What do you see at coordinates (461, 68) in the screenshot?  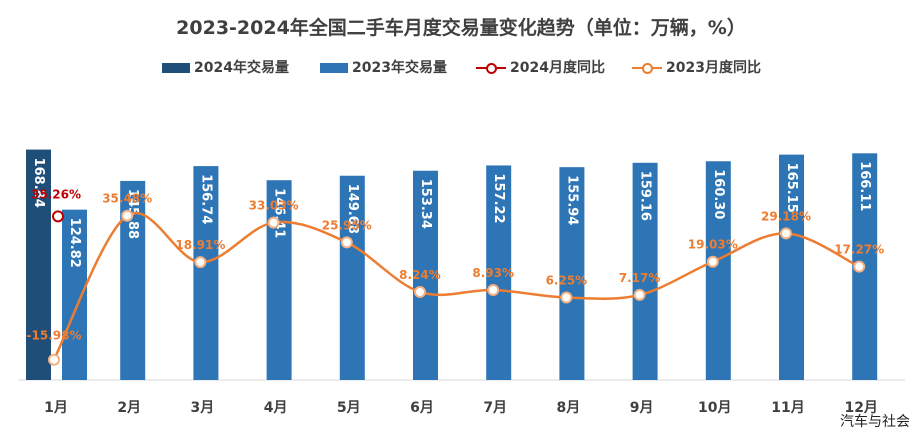 I see `legend: 2024年交易量 2023年交易量 2024月度同比 2023月度同比` at bounding box center [461, 68].